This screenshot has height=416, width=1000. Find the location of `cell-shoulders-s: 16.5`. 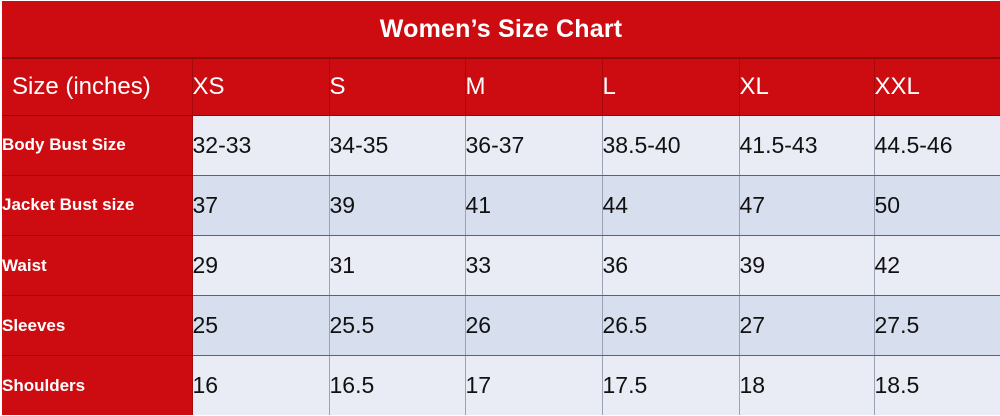

cell-shoulders-s: 16.5 is located at coordinates (397, 385).